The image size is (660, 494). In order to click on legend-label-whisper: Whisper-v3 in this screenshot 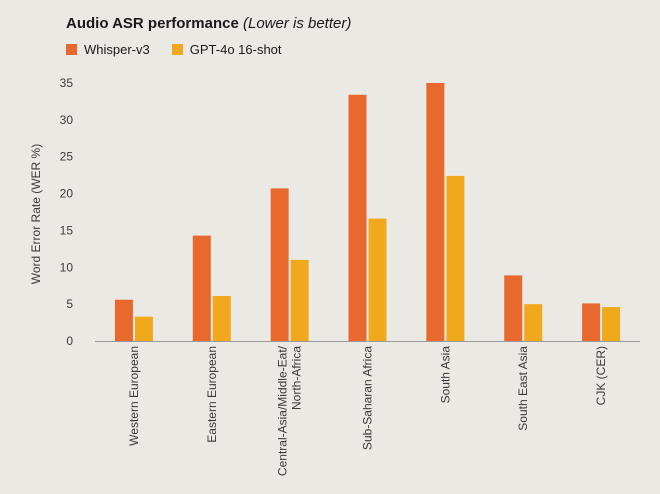, I will do `click(117, 49)`.